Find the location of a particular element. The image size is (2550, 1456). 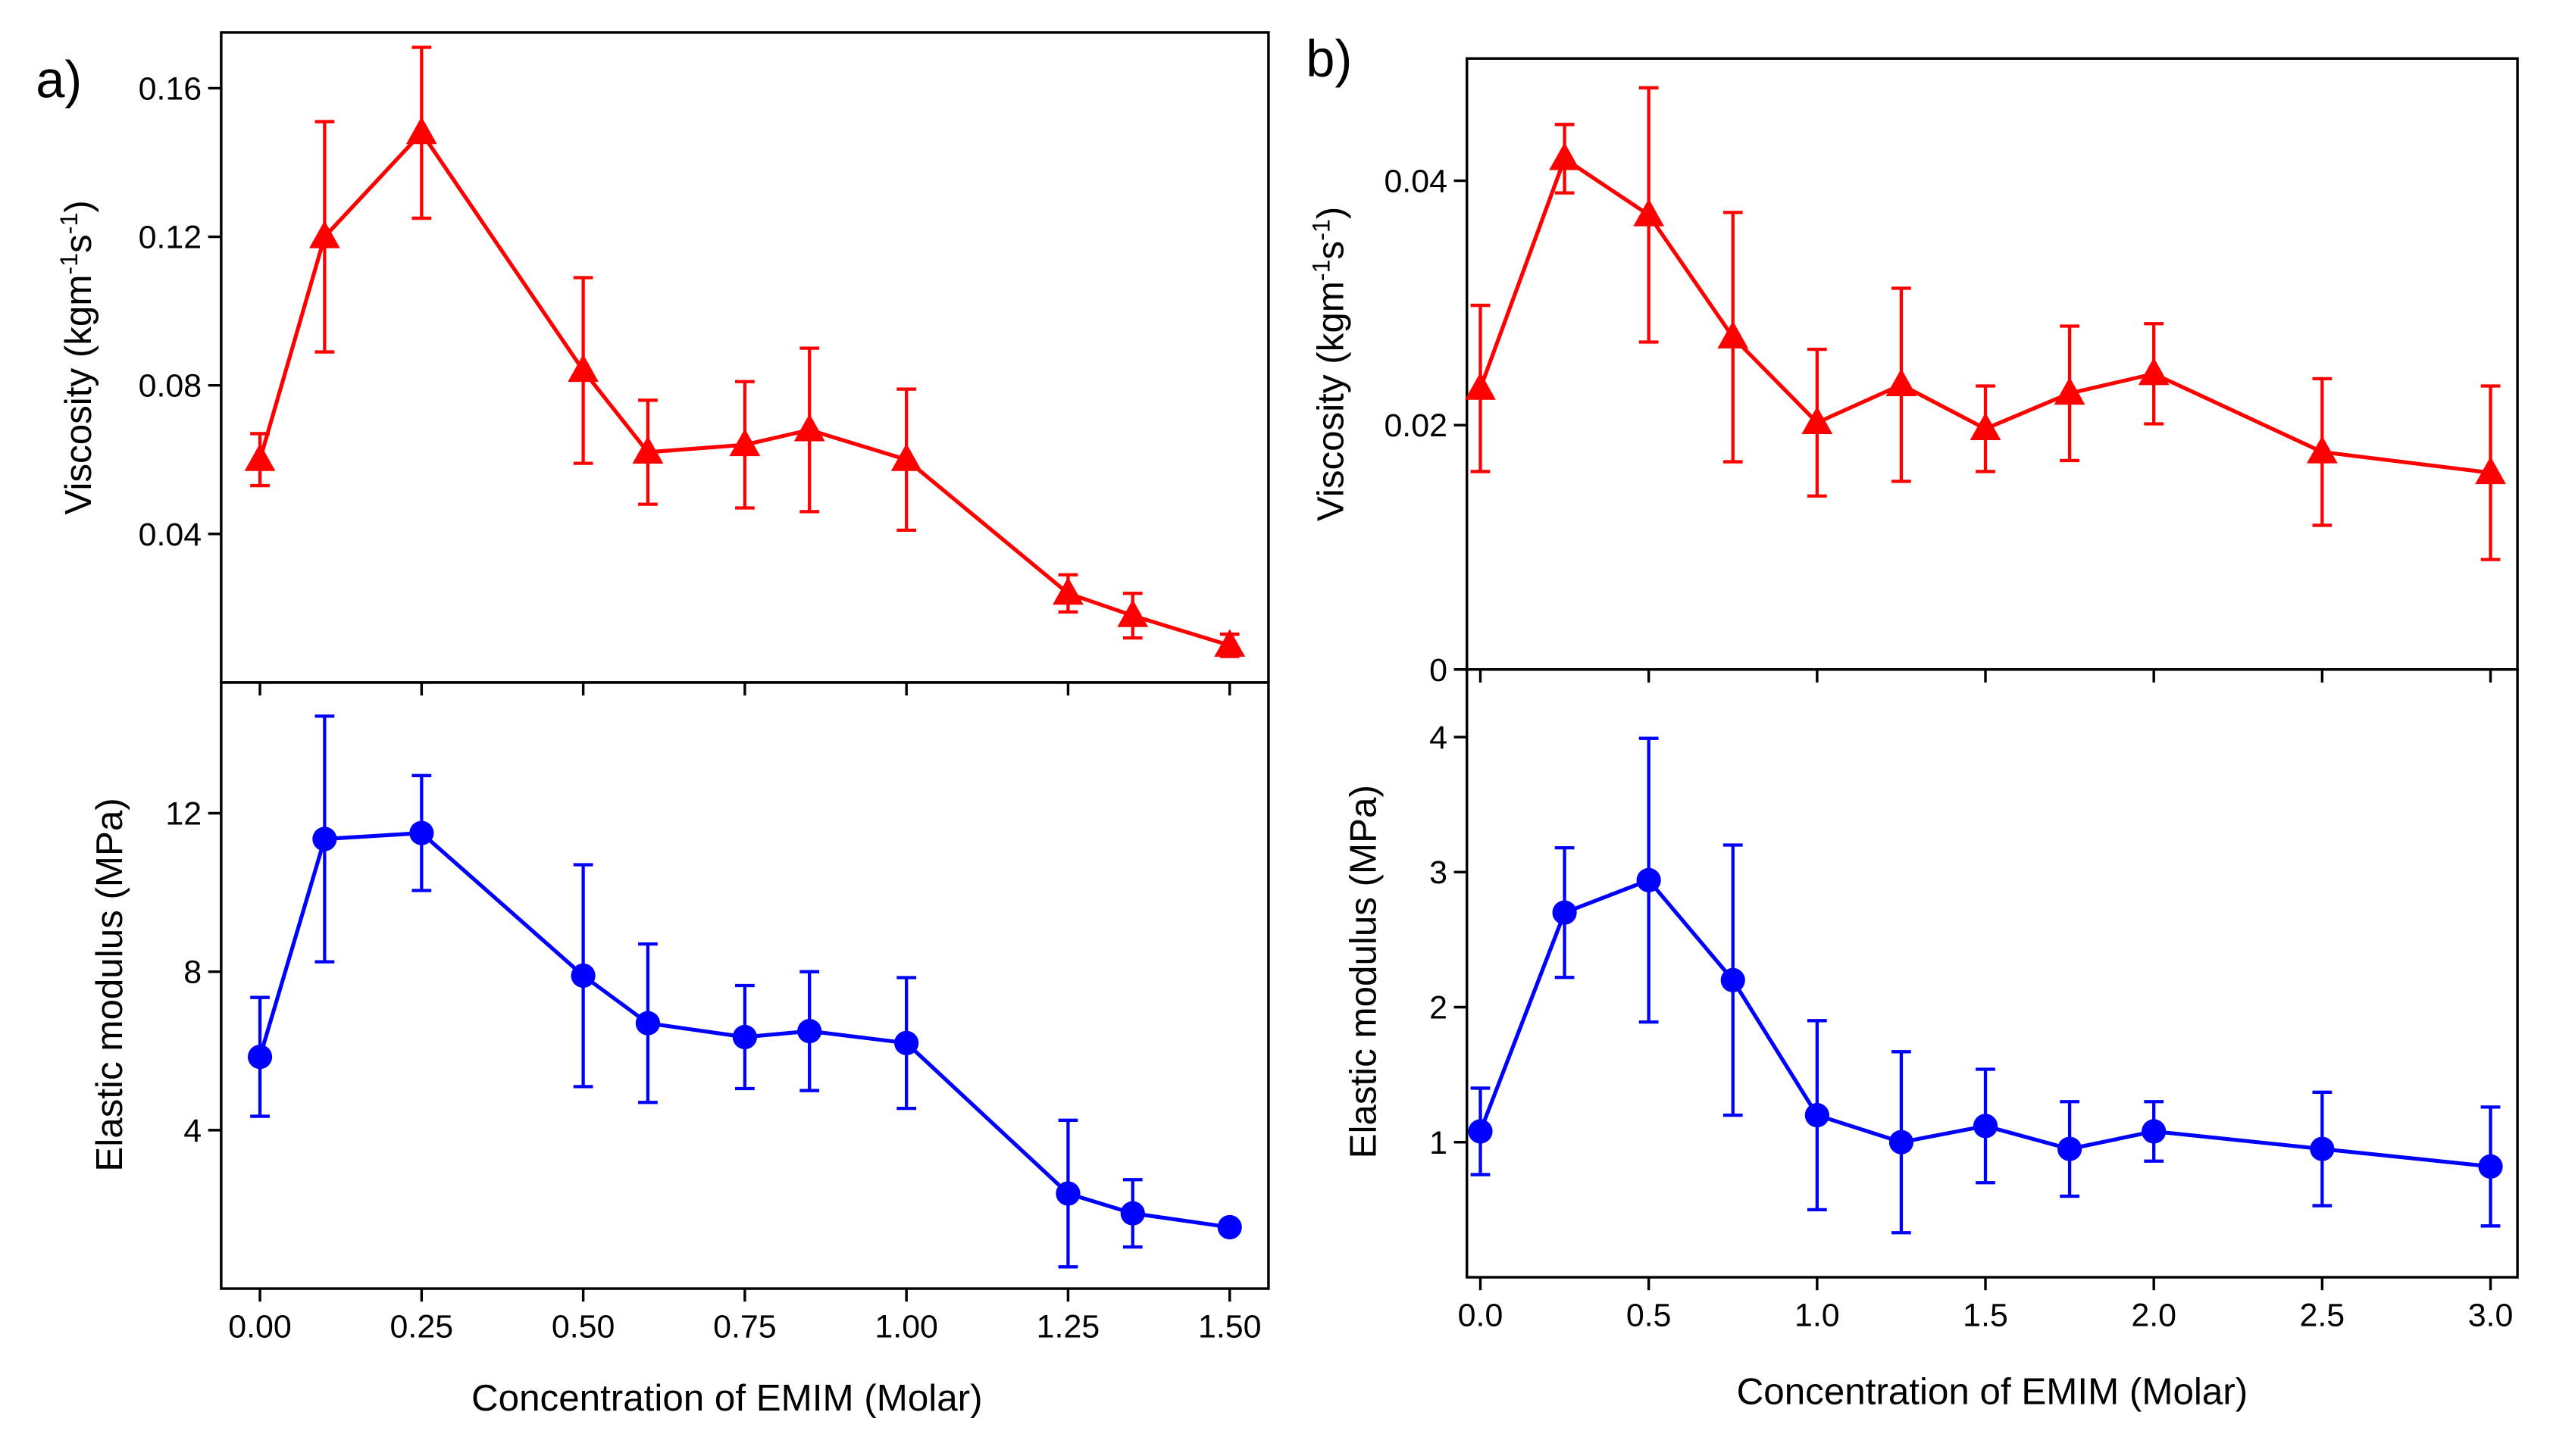

b-modulus-ytick-label: 4 is located at coordinates (1438, 738).